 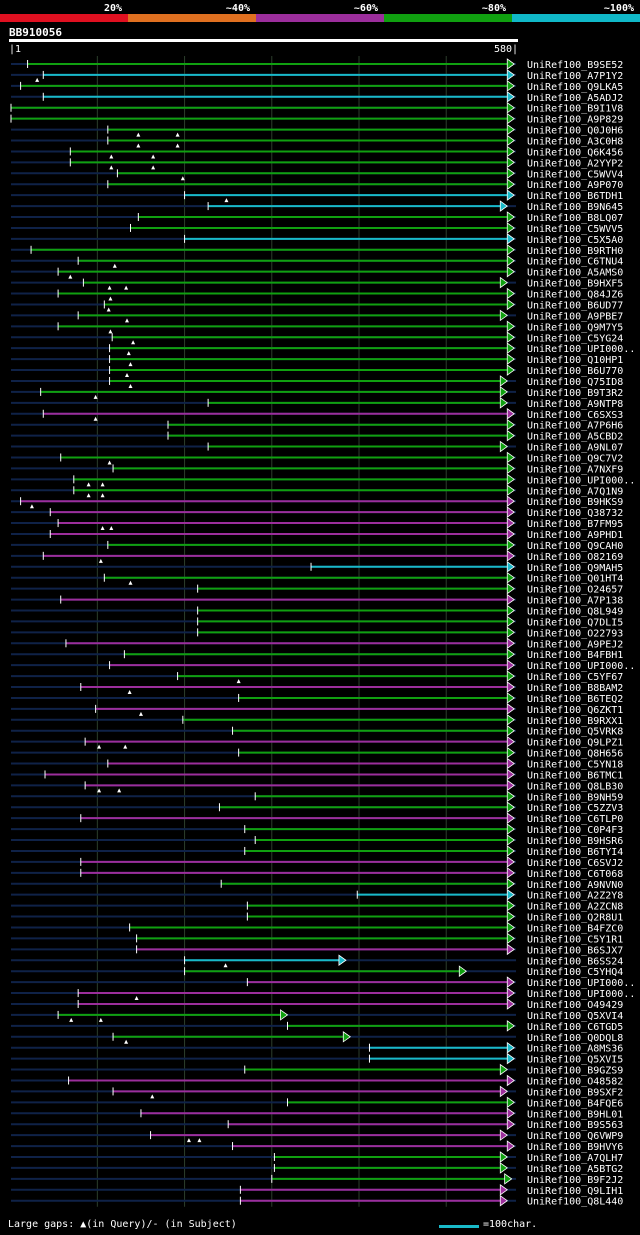 What do you see at coordinates (575, 426) in the screenshot?
I see `hit-label: UniRef100_A7P6H6` at bounding box center [575, 426].